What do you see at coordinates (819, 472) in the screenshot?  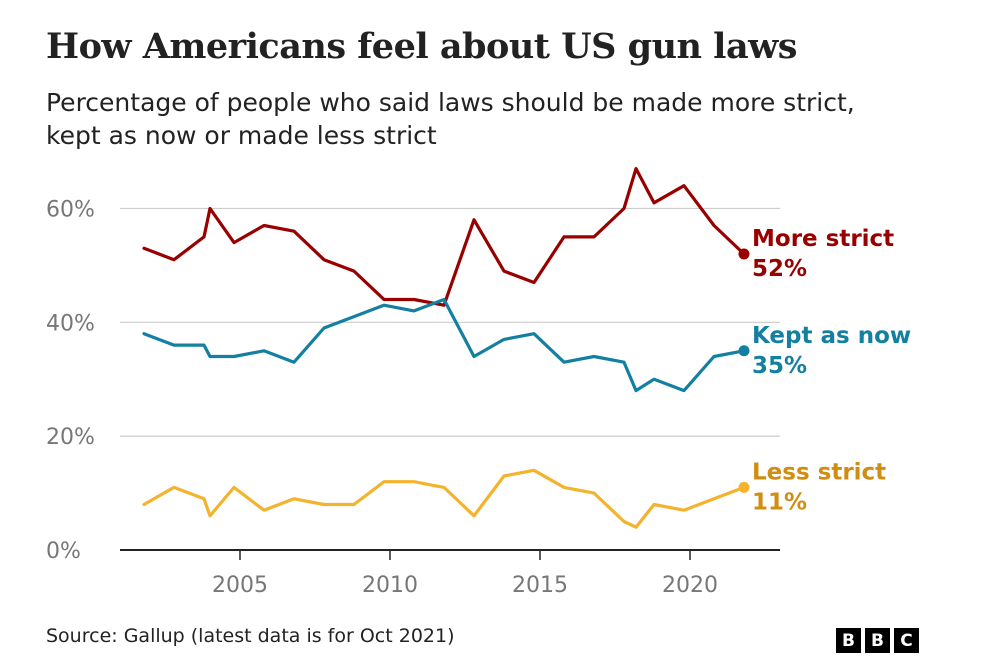 I see `series-end-label: Less strict` at bounding box center [819, 472].